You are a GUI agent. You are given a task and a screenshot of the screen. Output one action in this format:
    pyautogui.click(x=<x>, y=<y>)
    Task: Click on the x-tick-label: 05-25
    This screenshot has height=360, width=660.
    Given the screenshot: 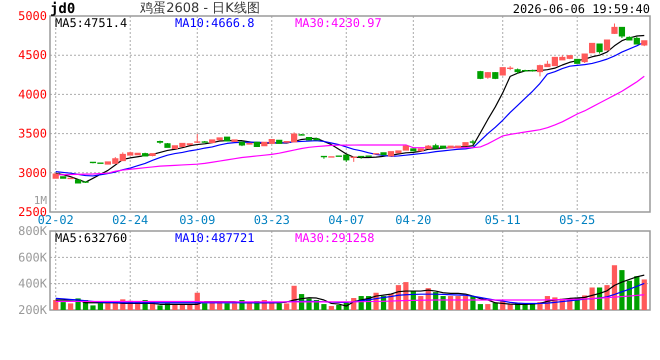 What is the action you would take?
    pyautogui.click(x=577, y=220)
    